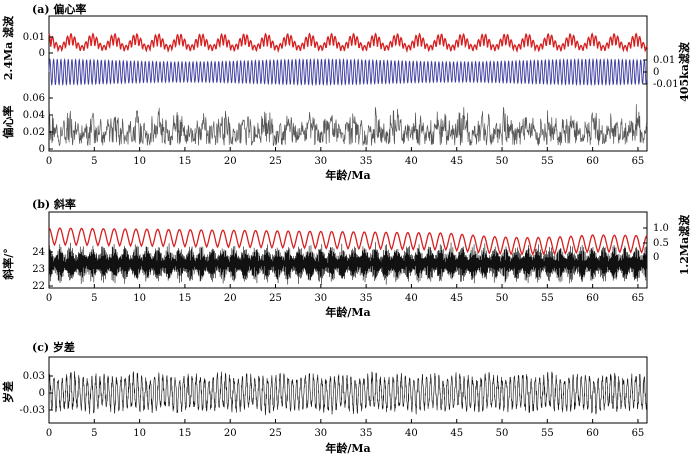  I want to click on ecc-405ka-line, so click(348, 72).